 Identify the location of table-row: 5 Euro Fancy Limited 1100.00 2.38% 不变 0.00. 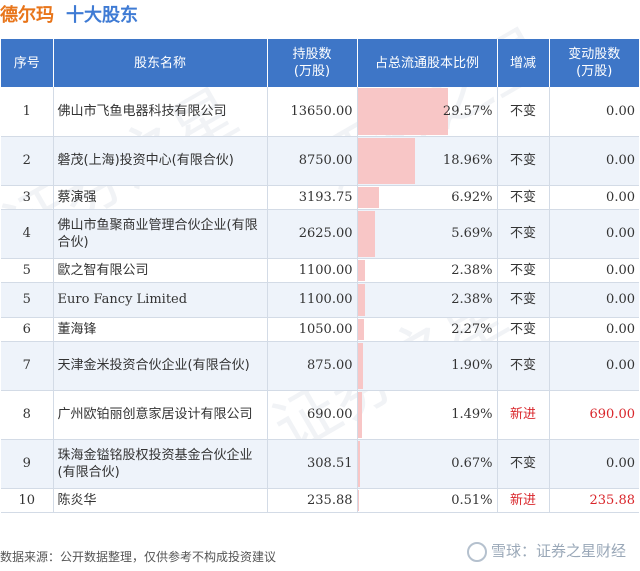
(320, 300).